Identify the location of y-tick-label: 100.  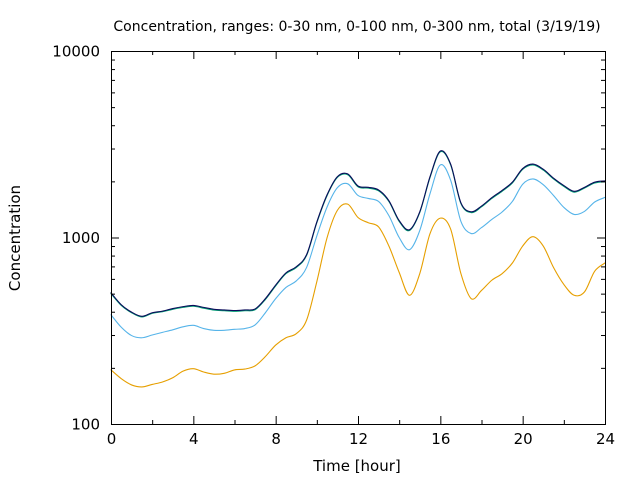
(85, 425).